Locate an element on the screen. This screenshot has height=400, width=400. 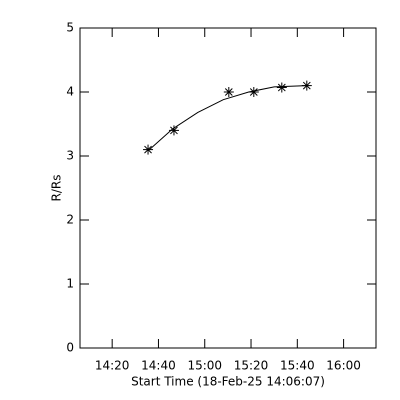
x-tick-label: 15:20 is located at coordinates (251, 366).